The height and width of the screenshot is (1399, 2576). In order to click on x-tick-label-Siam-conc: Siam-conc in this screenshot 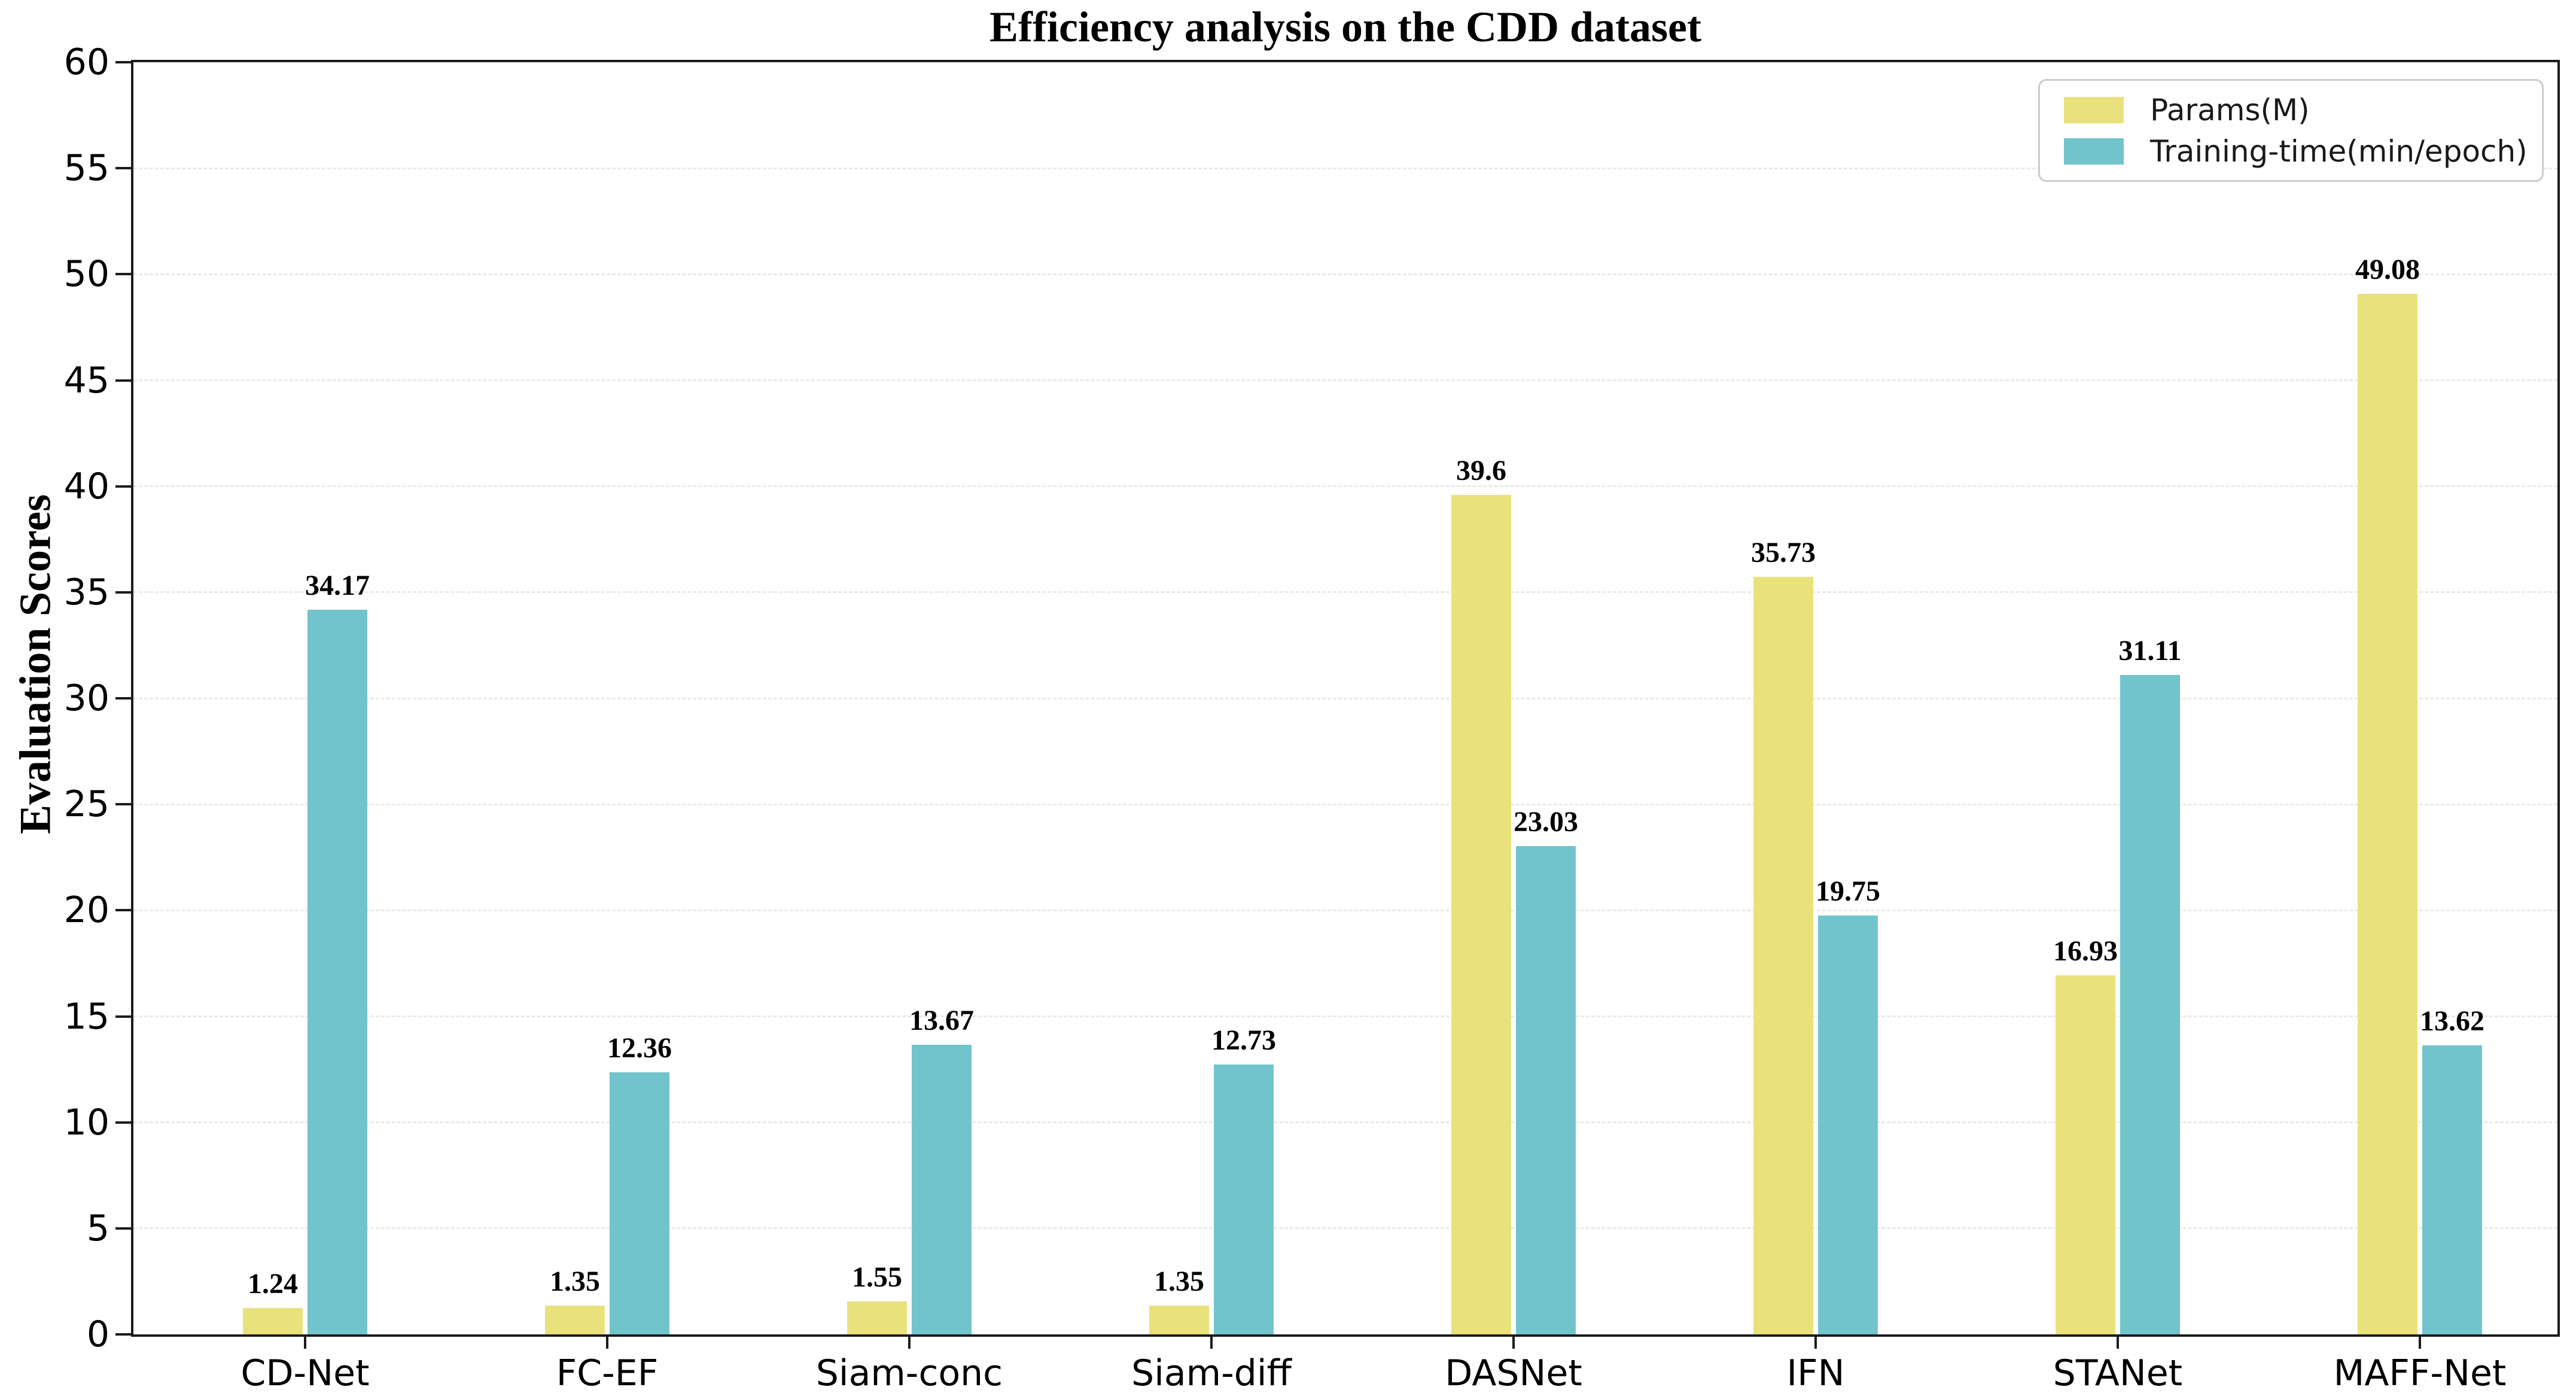, I will do `click(909, 1373)`.